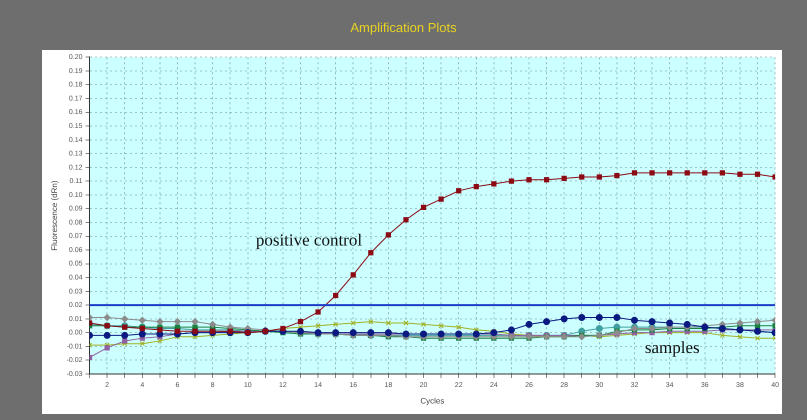 The width and height of the screenshot is (807, 420). Describe the element at coordinates (309, 240) in the screenshot. I see `annotation: positive control` at that location.